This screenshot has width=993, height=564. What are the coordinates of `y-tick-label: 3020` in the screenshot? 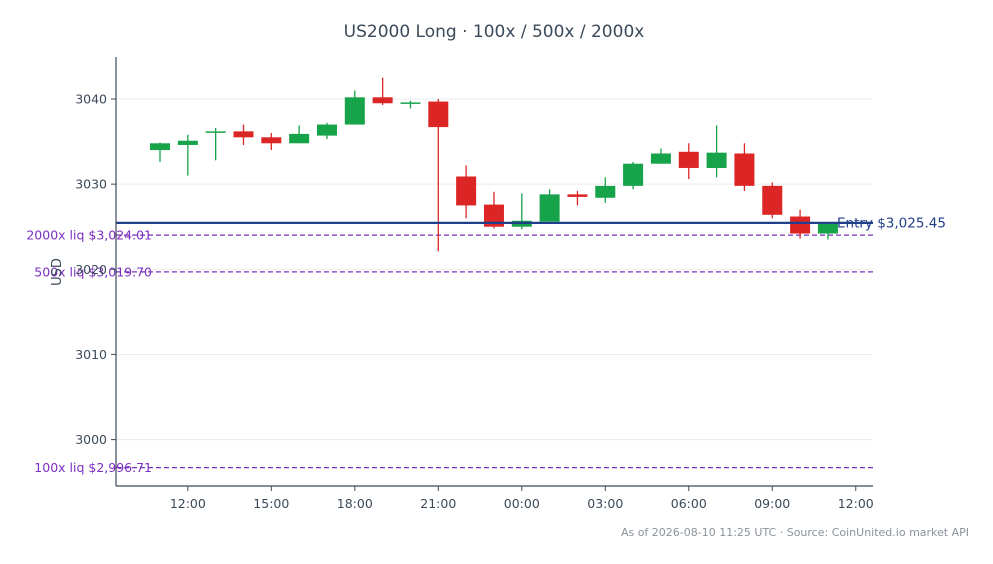 It's located at (91, 269).